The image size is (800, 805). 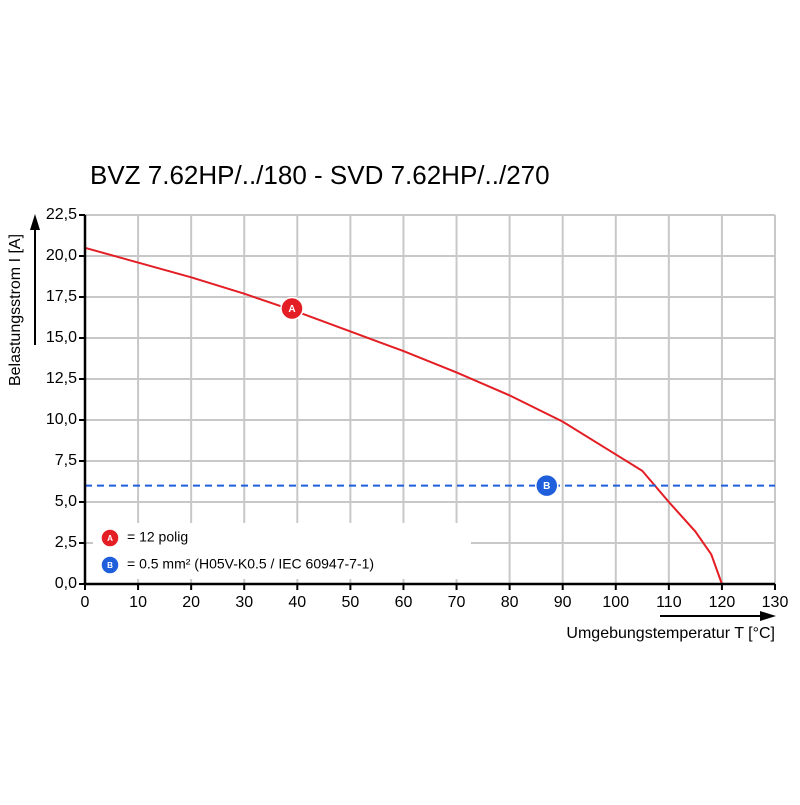 What do you see at coordinates (669, 602) in the screenshot?
I see `x-tick-label: 110` at bounding box center [669, 602].